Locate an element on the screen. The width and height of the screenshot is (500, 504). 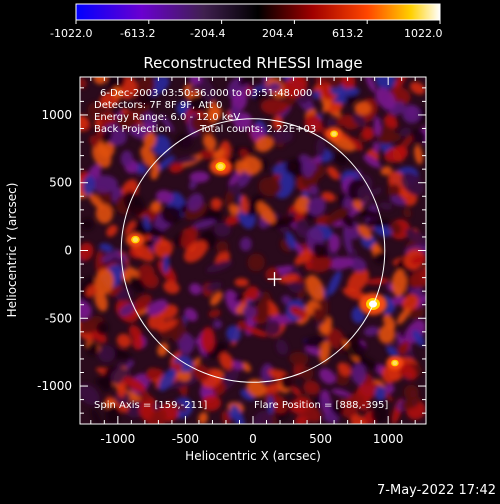
x-tick-label: -500 is located at coordinates (185, 439).